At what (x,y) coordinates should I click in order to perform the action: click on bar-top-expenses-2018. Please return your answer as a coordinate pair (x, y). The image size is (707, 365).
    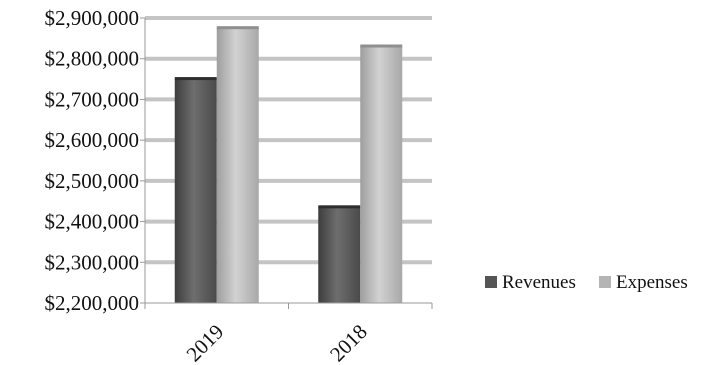
    Looking at the image, I should click on (381, 46).